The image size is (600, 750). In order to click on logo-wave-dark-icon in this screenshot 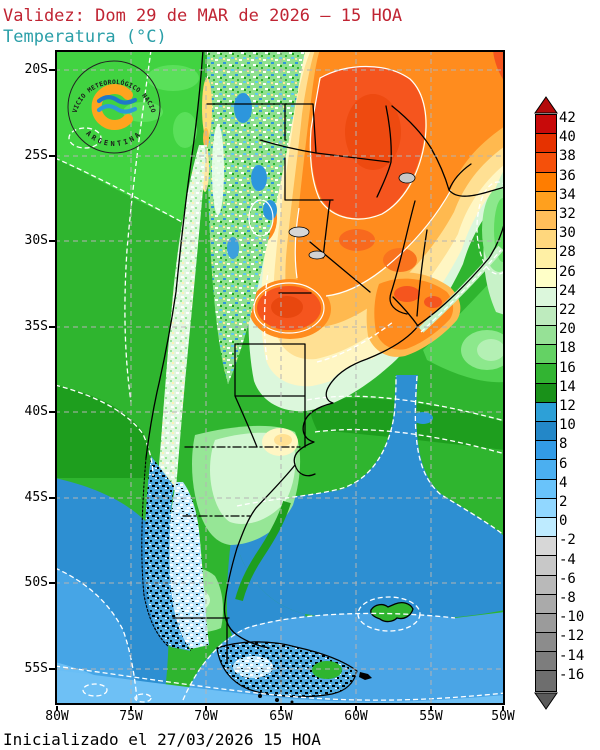, I will do `click(117, 100)`.